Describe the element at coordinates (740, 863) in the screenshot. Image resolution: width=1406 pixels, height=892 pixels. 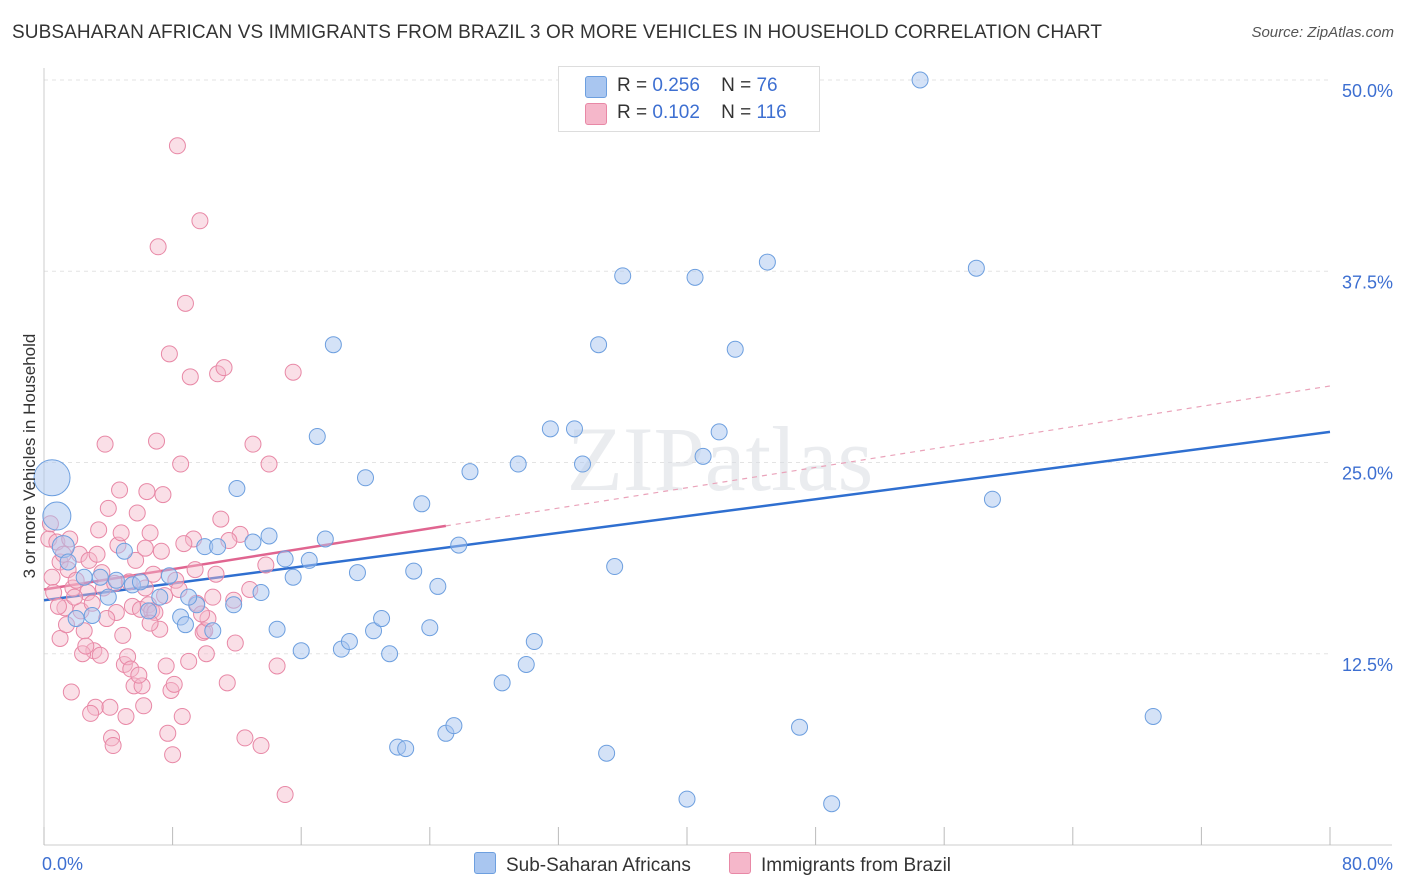
I see `bottom-legend-swatch-pink` at that location.